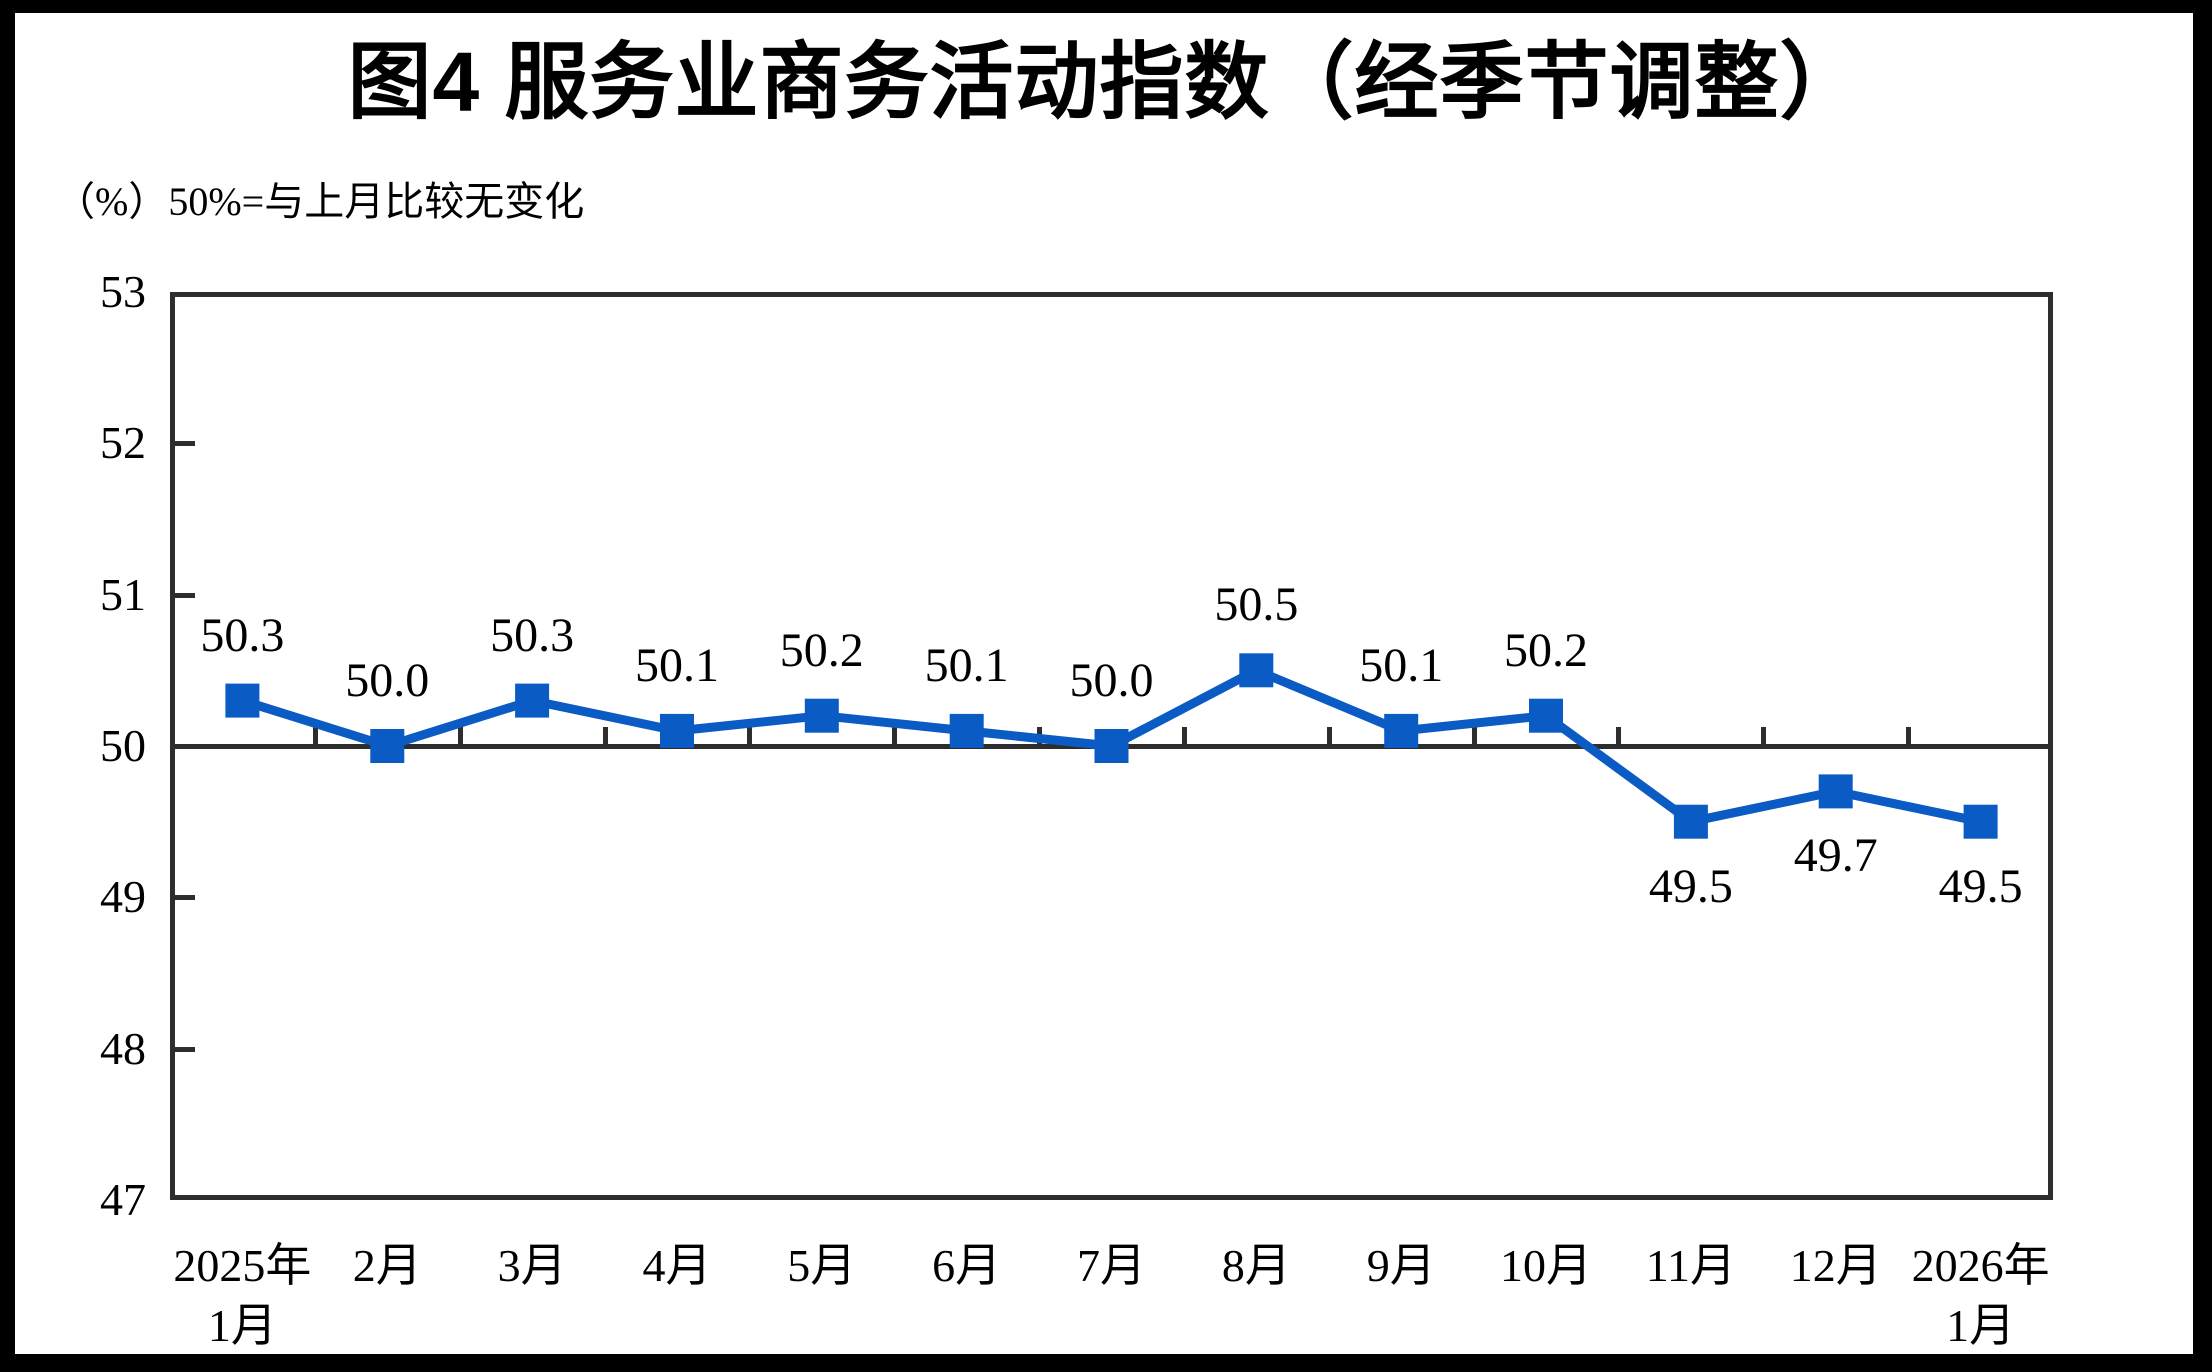 The height and width of the screenshot is (1372, 2212). I want to click on y-tick-label: 48, so click(123, 1048).